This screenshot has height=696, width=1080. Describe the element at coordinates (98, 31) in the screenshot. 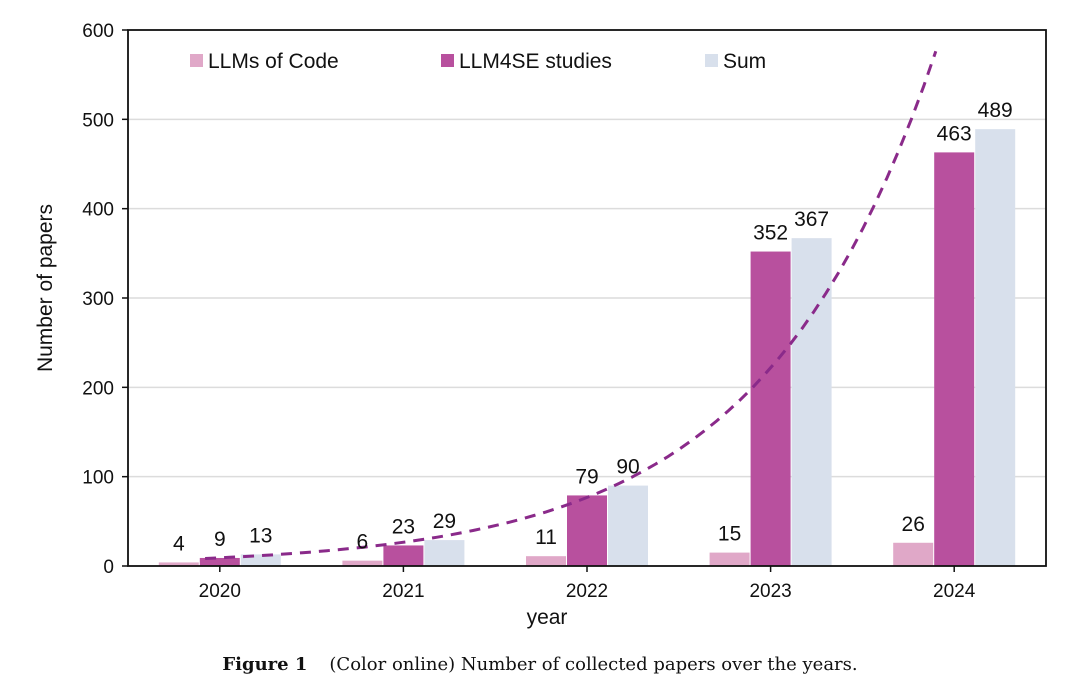

I see `y-tick-label: 600` at that location.